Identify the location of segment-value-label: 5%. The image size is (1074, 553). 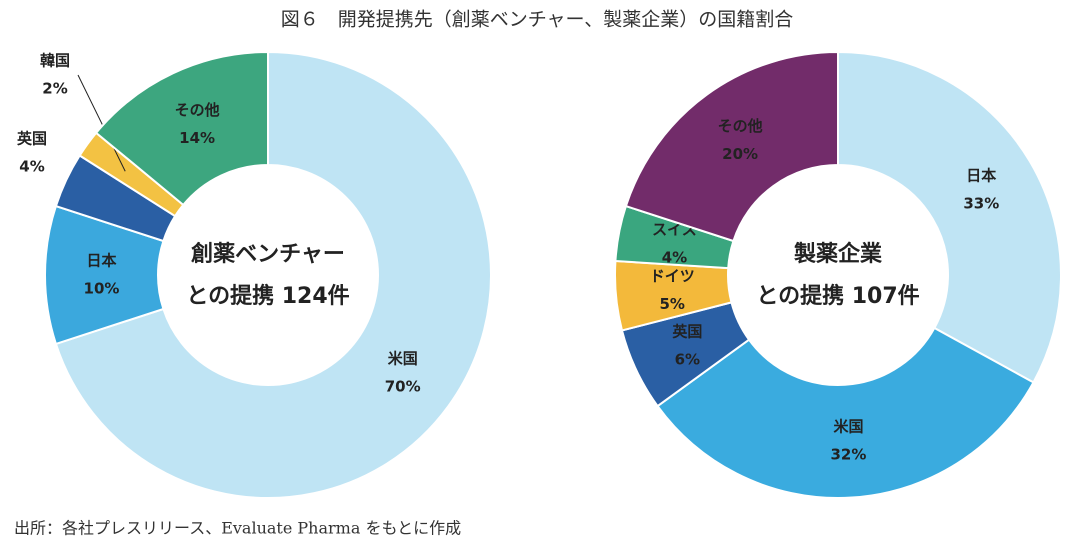
(672, 304).